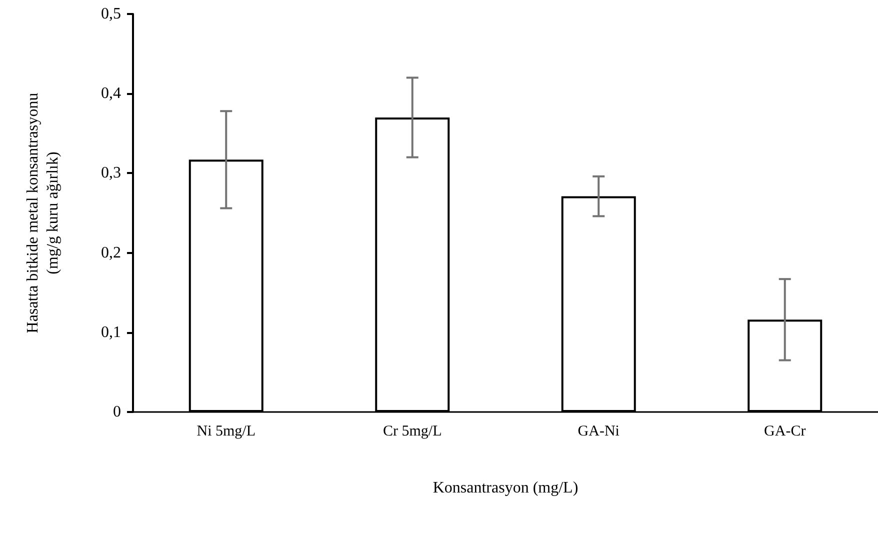 This screenshot has height=536, width=878. What do you see at coordinates (117, 412) in the screenshot?
I see `y-tick-label: 0` at bounding box center [117, 412].